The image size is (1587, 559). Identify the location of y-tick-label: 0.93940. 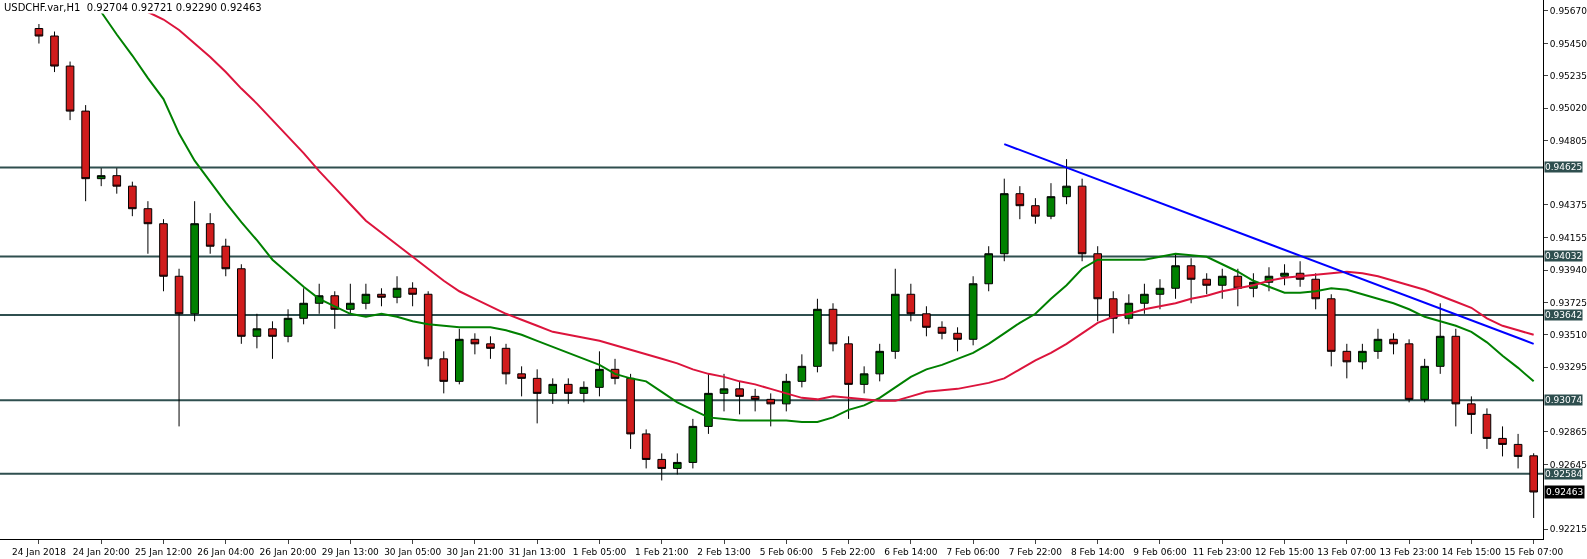
(1568, 270).